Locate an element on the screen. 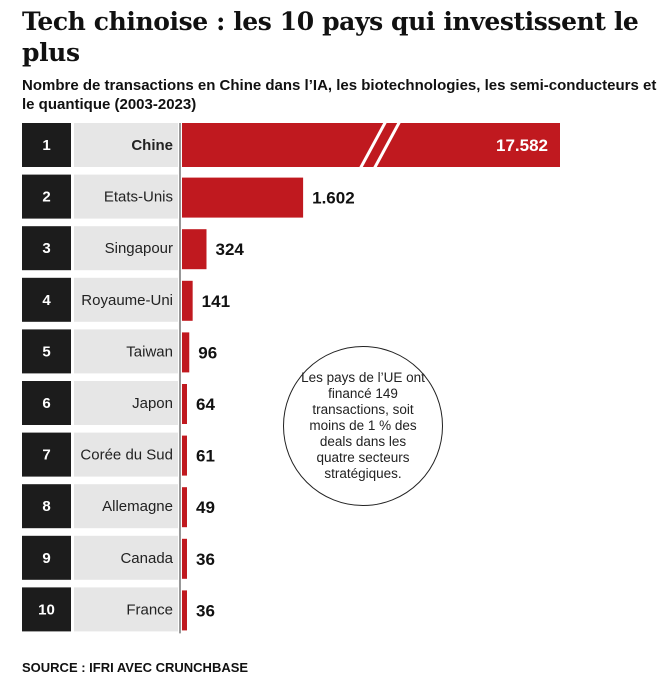 This screenshot has width=672, height=691. value-label: 64 is located at coordinates (205, 404).